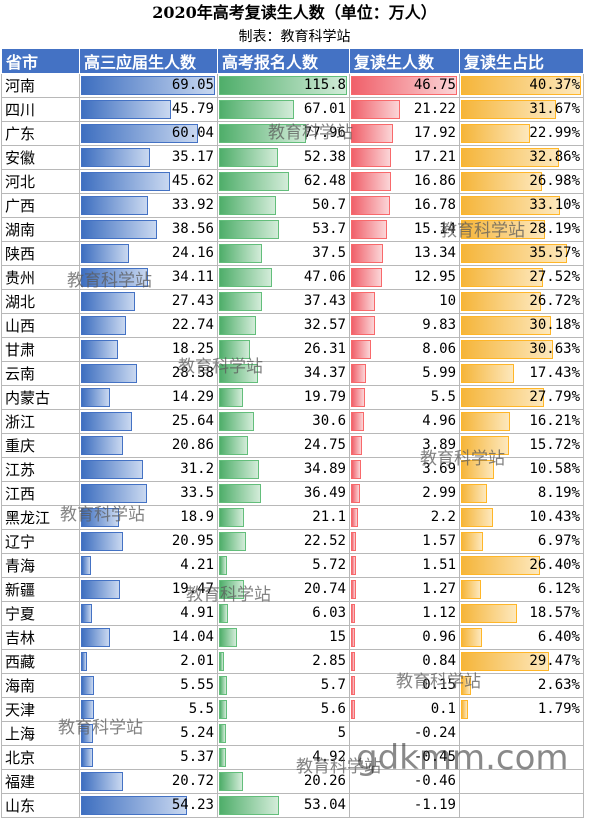 Image resolution: width=589 pixels, height=821 pixels. I want to click on registered-value: 37.5, so click(329, 253).